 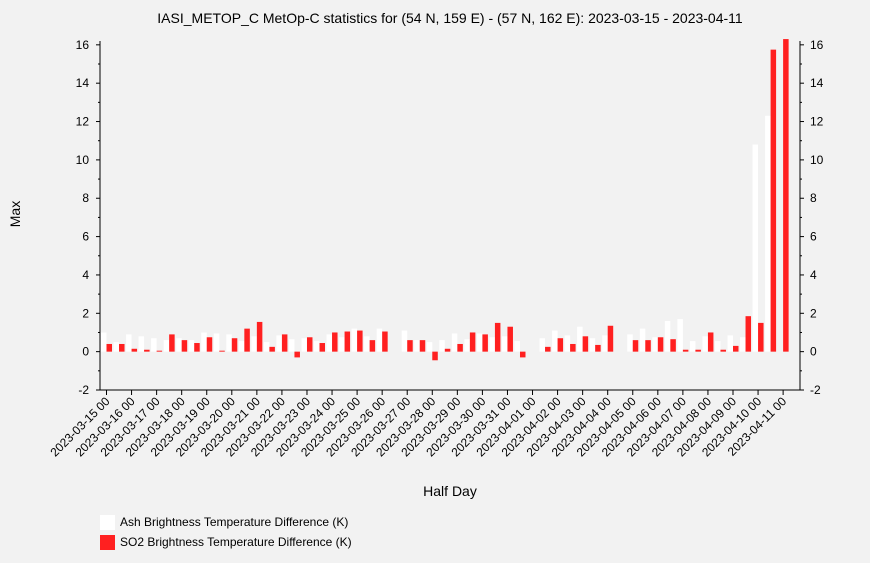 I want to click on y-tick-label-left: 6, so click(x=85, y=237).